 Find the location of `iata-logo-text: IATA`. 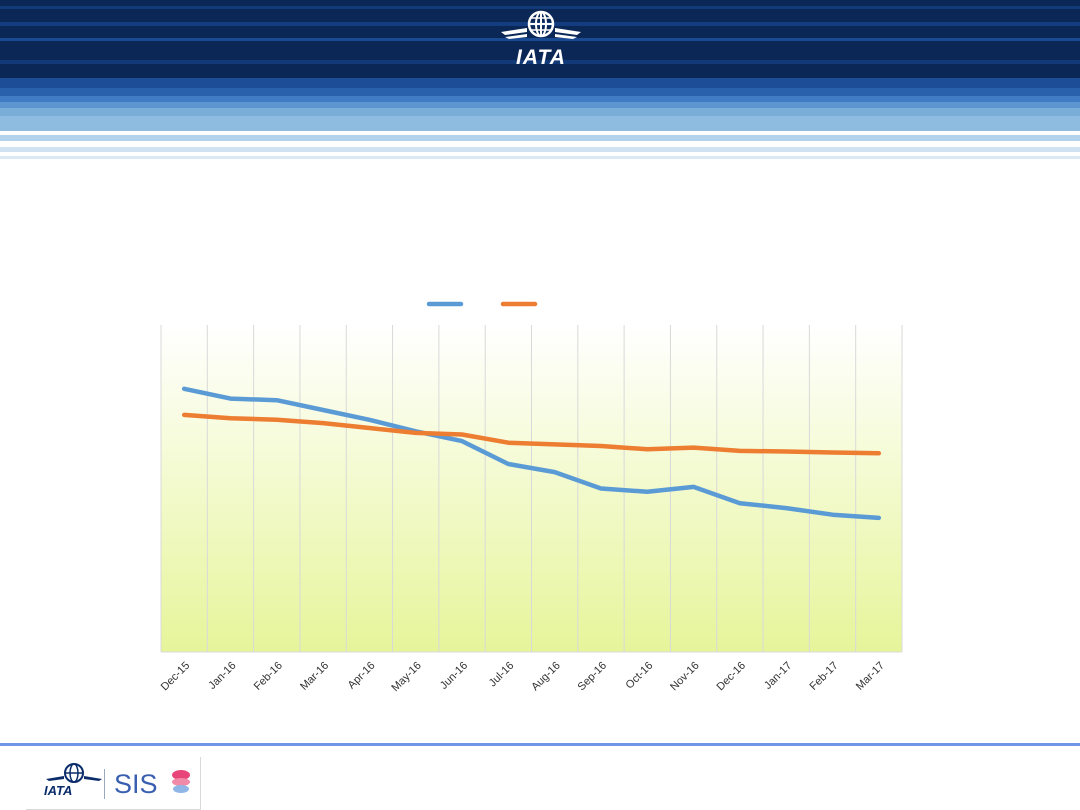

iata-logo-text: IATA is located at coordinates (541, 57).